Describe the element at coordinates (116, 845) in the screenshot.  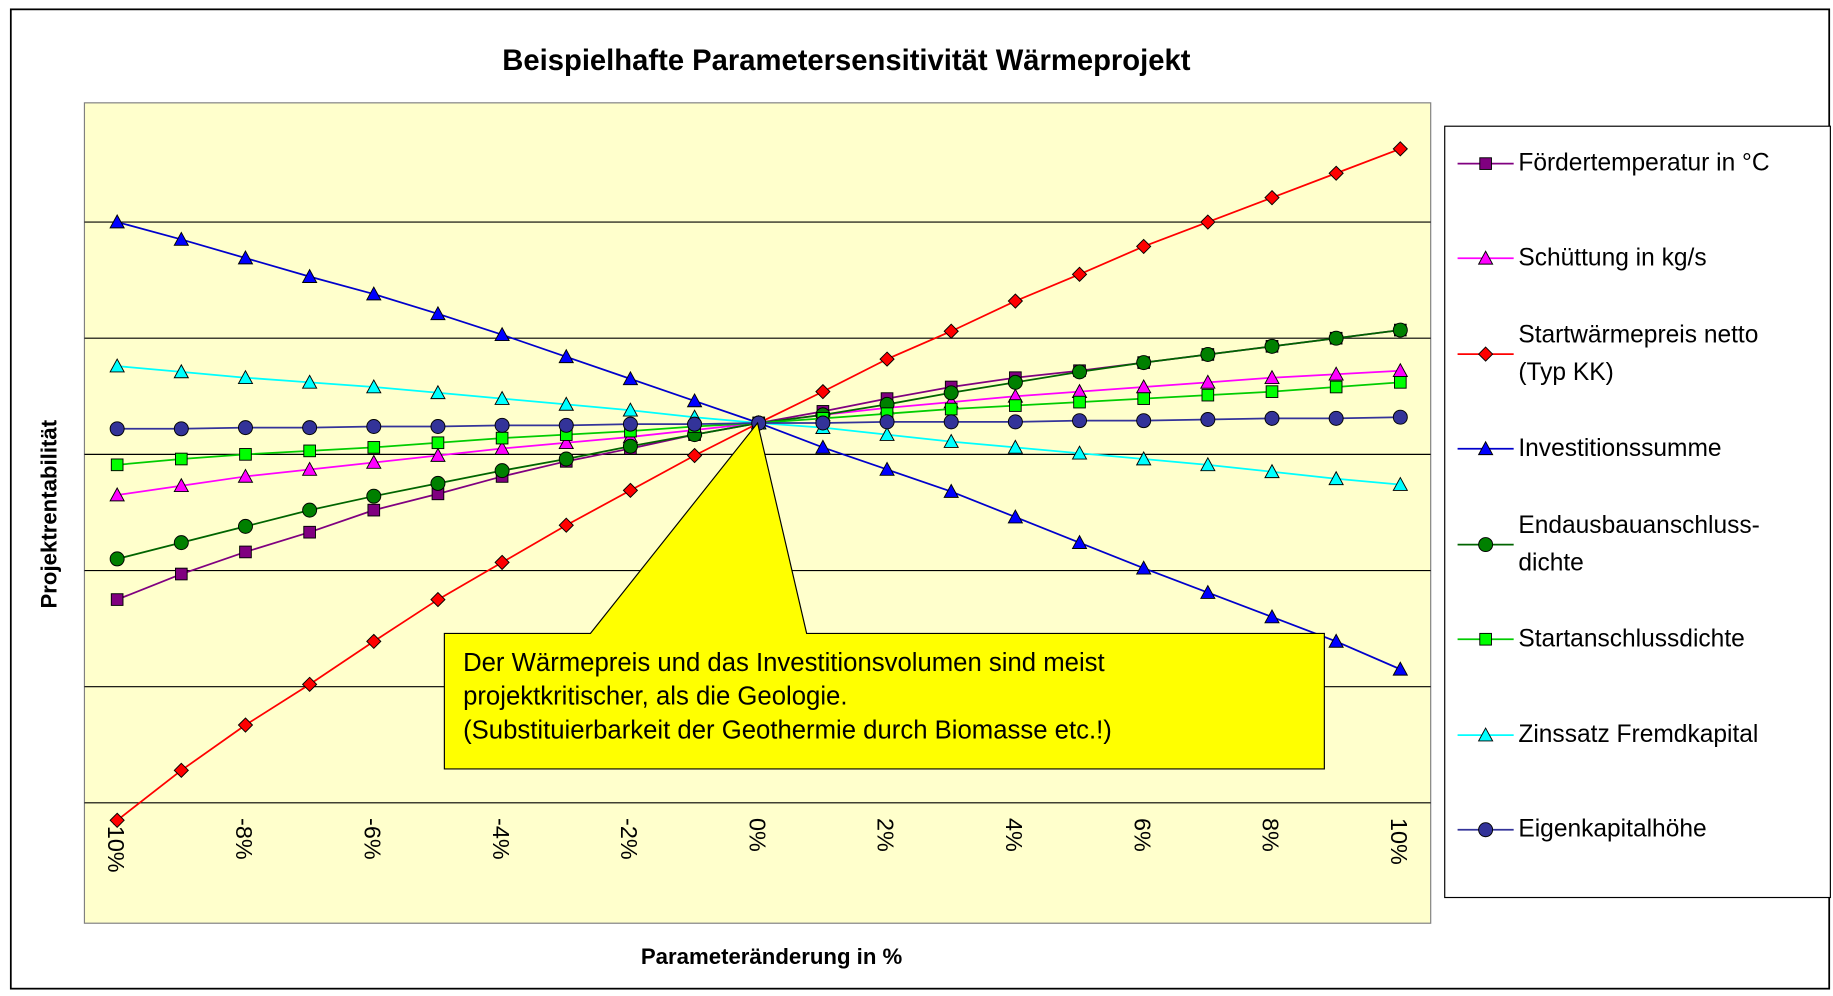
I see `x-tick-label: -10%` at that location.